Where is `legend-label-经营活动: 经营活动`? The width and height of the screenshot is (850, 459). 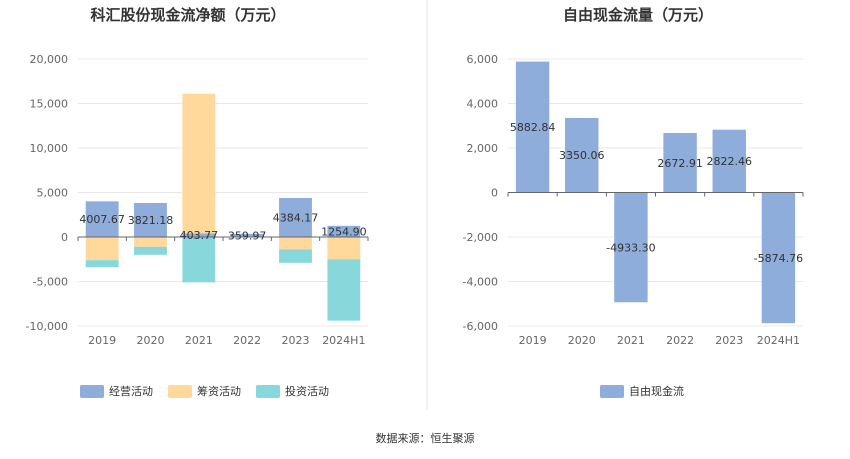 legend-label-经营活动: 经营活动 is located at coordinates (131, 391).